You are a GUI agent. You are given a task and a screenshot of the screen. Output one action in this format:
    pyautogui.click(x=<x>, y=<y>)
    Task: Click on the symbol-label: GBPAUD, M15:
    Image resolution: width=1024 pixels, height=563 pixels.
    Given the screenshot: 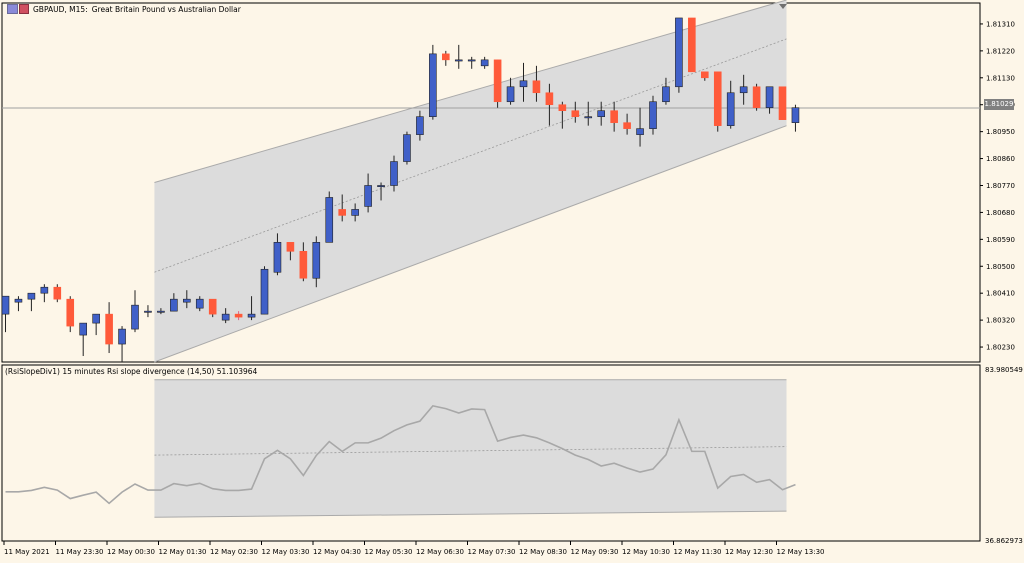 What is the action you would take?
    pyautogui.click(x=60, y=9)
    